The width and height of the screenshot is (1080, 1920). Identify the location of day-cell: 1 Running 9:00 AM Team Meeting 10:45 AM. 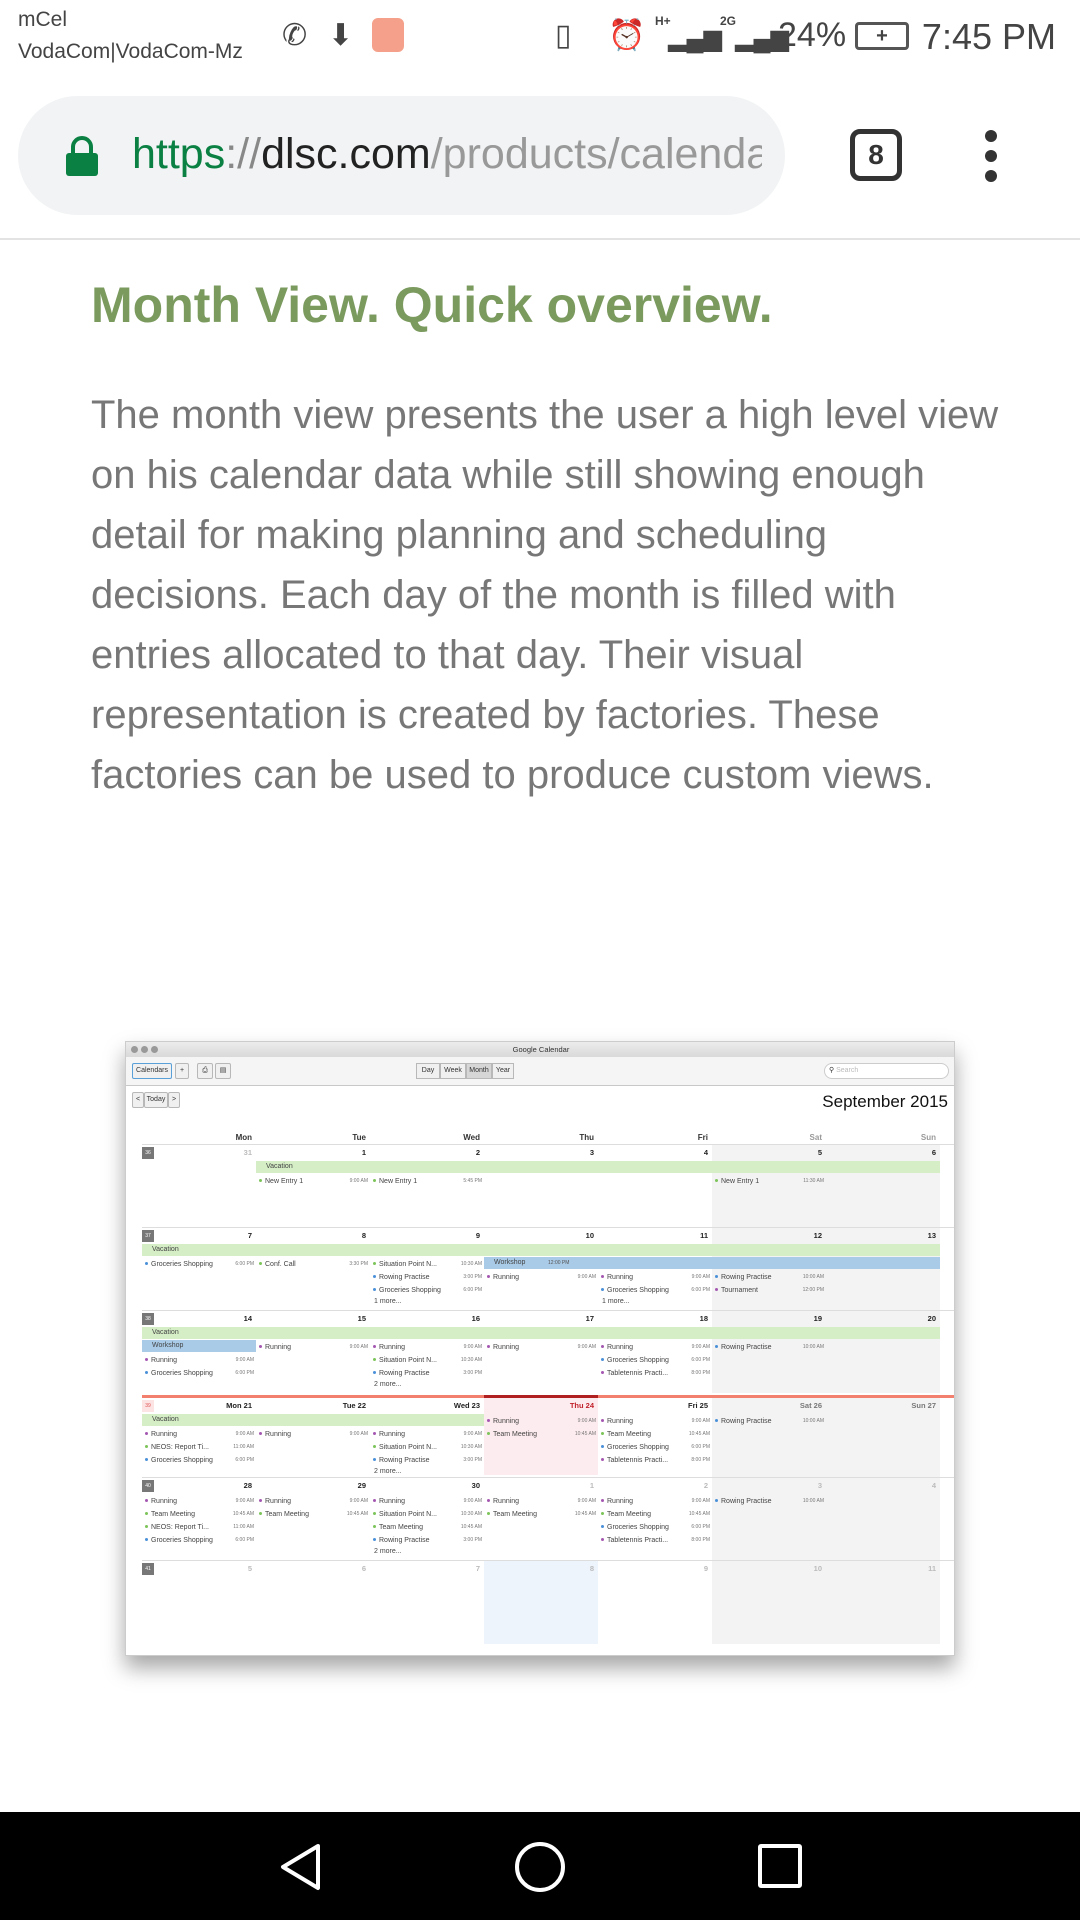
(541, 1519).